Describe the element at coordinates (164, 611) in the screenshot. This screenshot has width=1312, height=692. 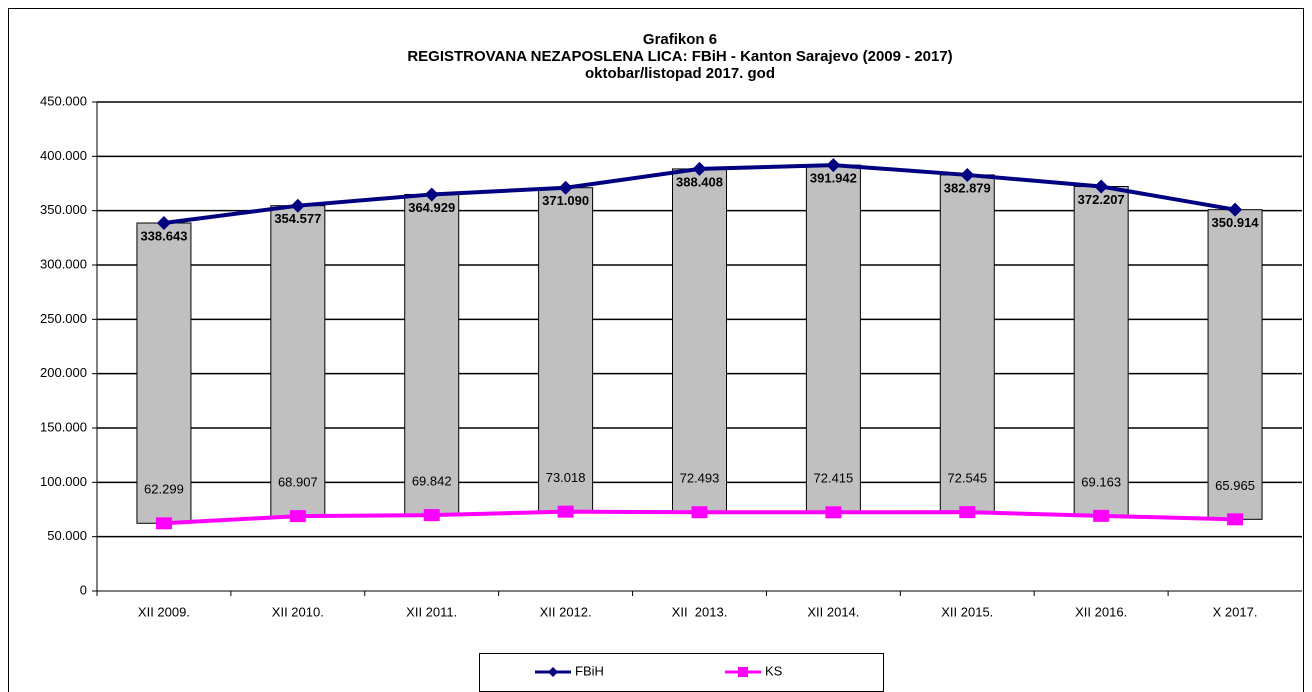
I see `x-tick-label: XII 2009.` at that location.